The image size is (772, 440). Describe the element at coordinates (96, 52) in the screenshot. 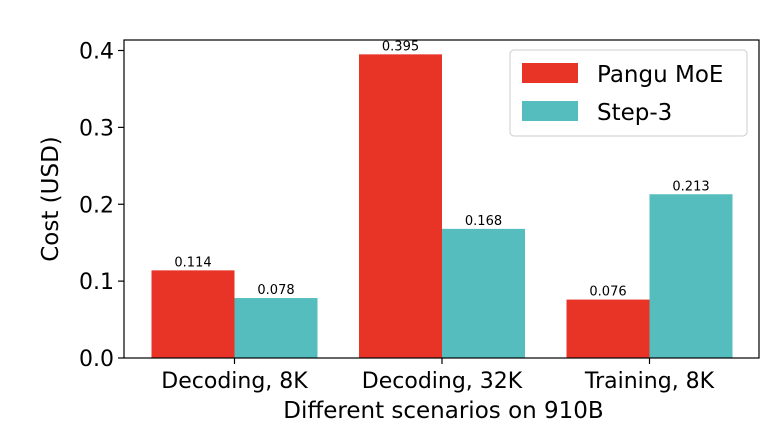

I see `y-tick-label: 0.4` at that location.